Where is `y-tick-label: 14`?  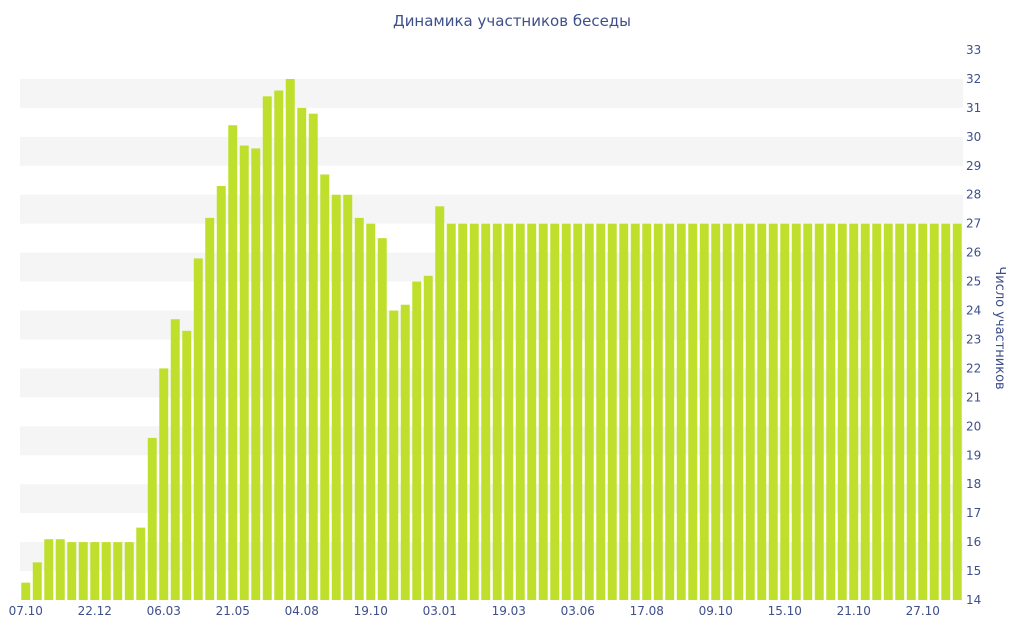
y-tick-label: 14 is located at coordinates (973, 600).